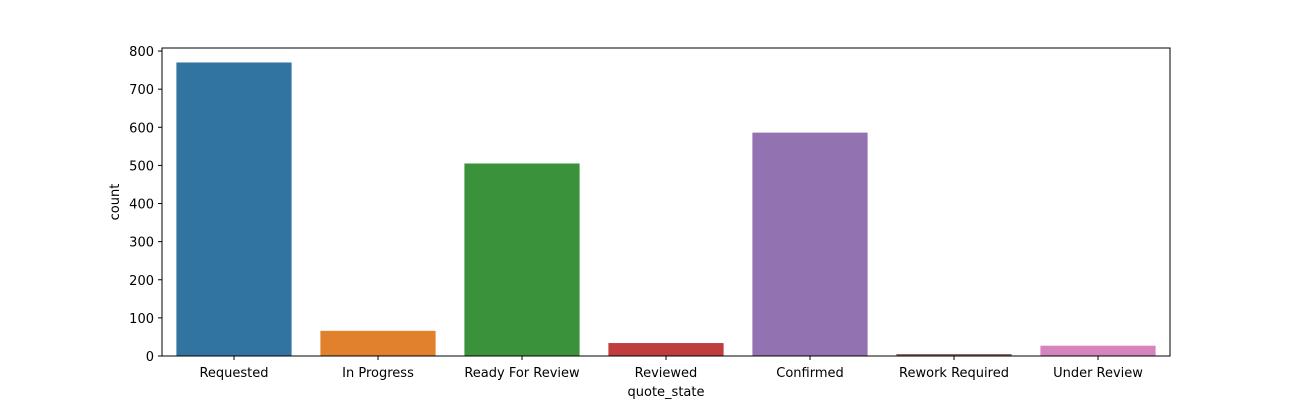  What do you see at coordinates (141, 128) in the screenshot?
I see `y-tick-label: 600` at bounding box center [141, 128].